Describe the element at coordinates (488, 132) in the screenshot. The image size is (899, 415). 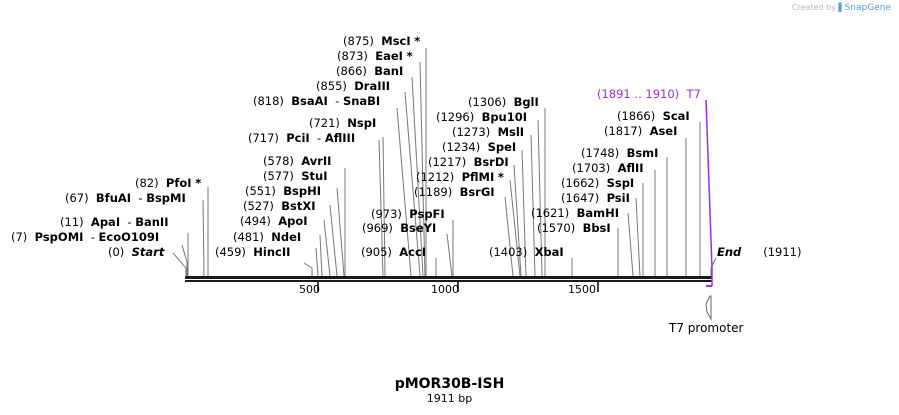
I see `site-msli: (1273) MslI` at that location.